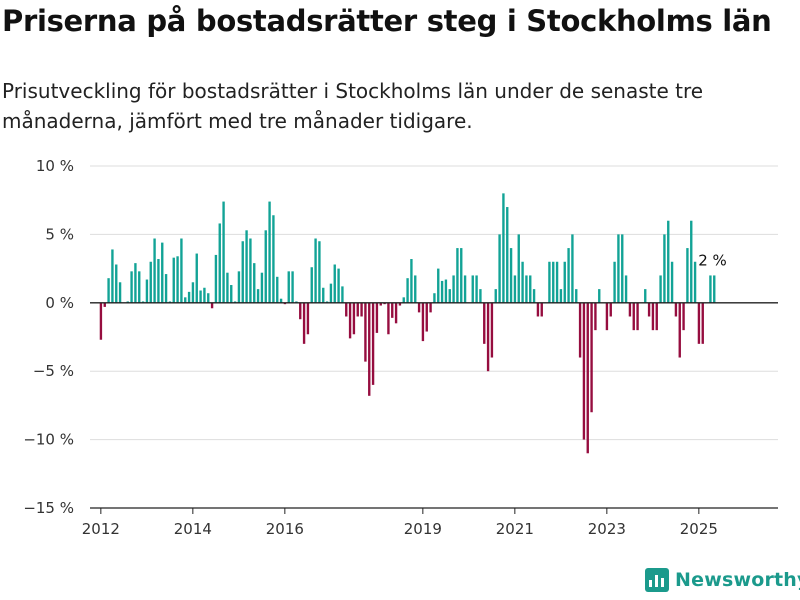 This screenshot has height=600, width=800. Describe the element at coordinates (193, 529) in the screenshot. I see `x-tick-label: 2014` at that location.